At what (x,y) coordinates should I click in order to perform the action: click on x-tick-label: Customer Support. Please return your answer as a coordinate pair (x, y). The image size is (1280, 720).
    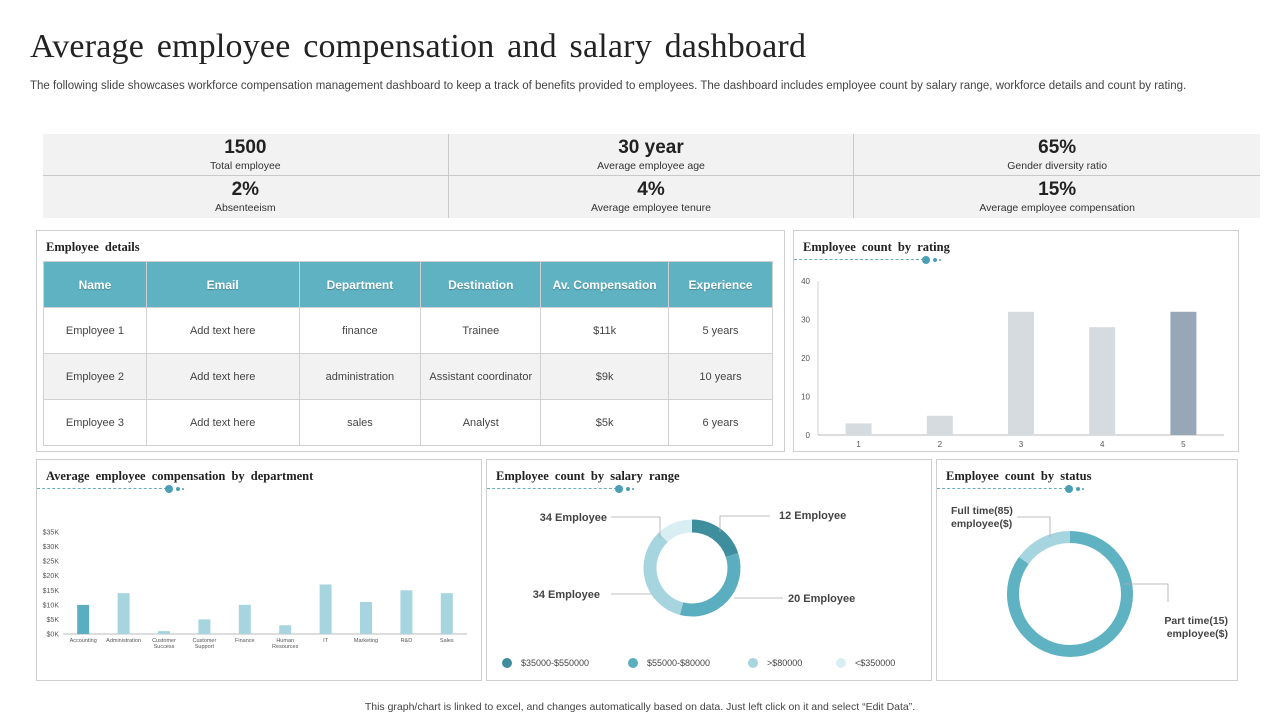
    Looking at the image, I should click on (204, 644).